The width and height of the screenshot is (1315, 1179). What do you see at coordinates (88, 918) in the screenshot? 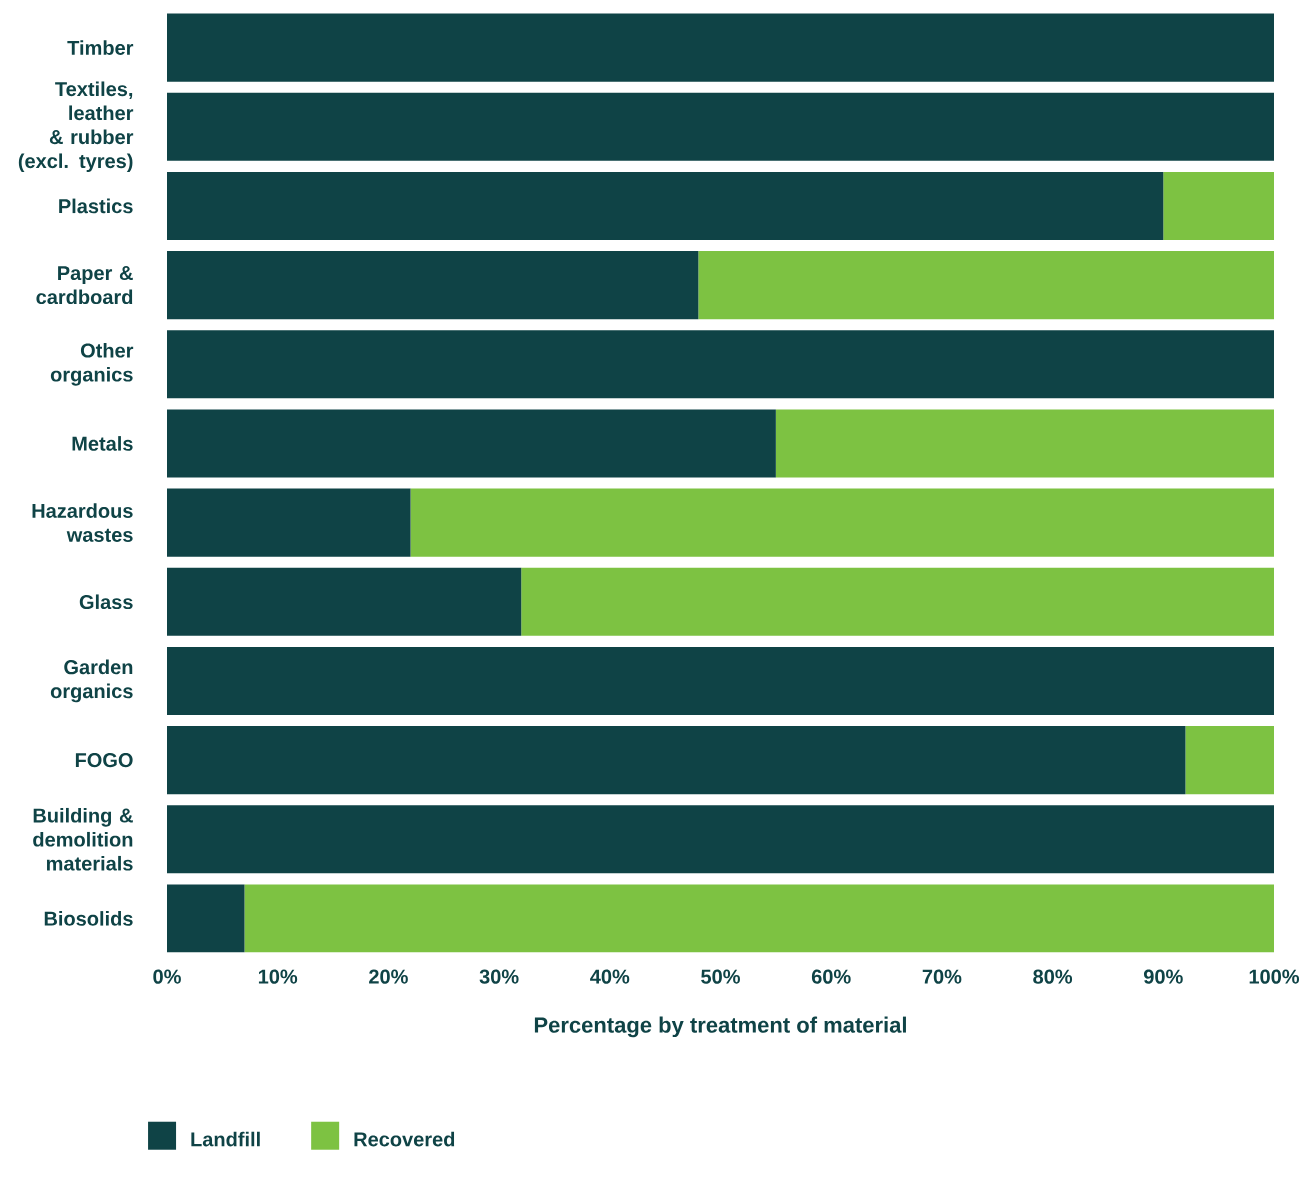
I see `y-tick-label: Biosolids` at bounding box center [88, 918].